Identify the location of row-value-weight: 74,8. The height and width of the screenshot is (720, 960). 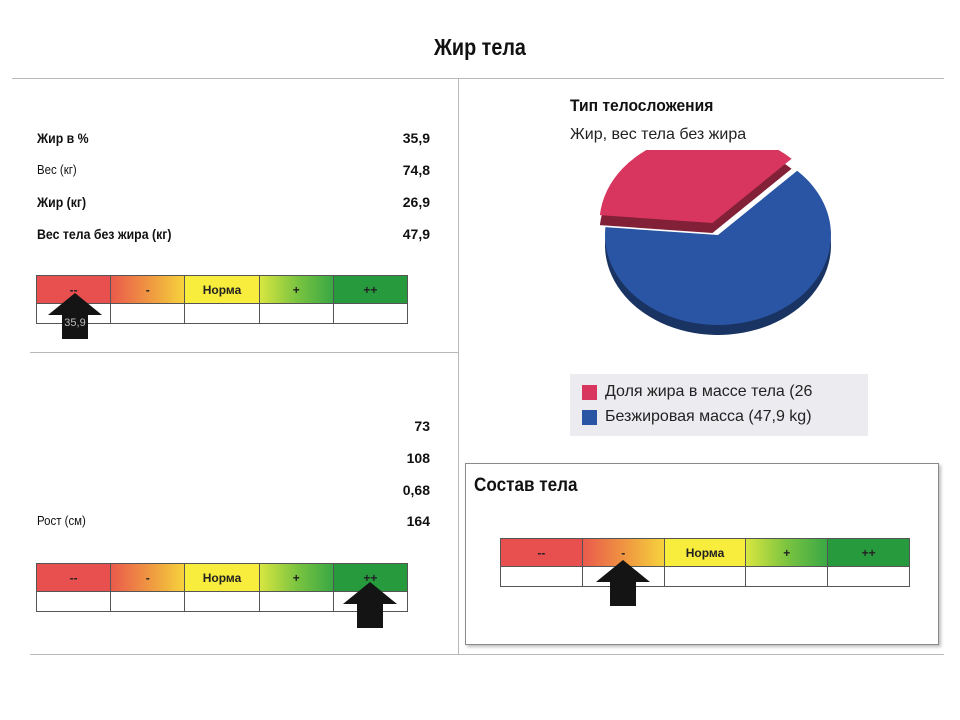
(416, 170).